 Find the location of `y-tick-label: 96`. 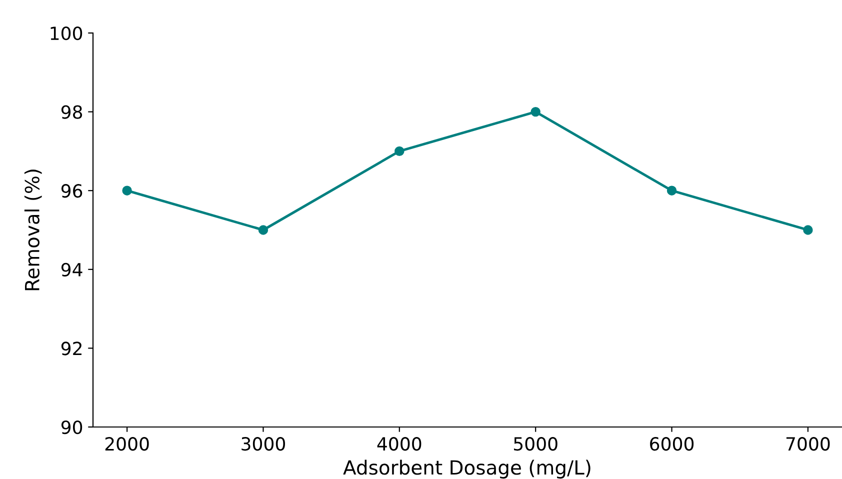

y-tick-label: 96 is located at coordinates (71, 191).